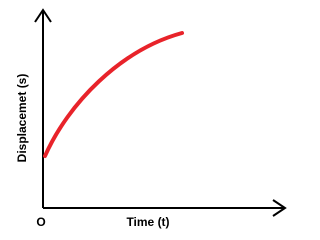 Image resolution: width=320 pixels, height=240 pixels. Describe the element at coordinates (22, 118) in the screenshot. I see `y-axis-label: Displacemet (s)` at that location.